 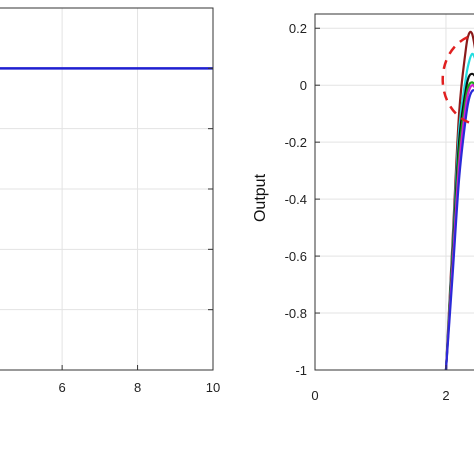 I want to click on right-annotations, so click(x=457, y=79).